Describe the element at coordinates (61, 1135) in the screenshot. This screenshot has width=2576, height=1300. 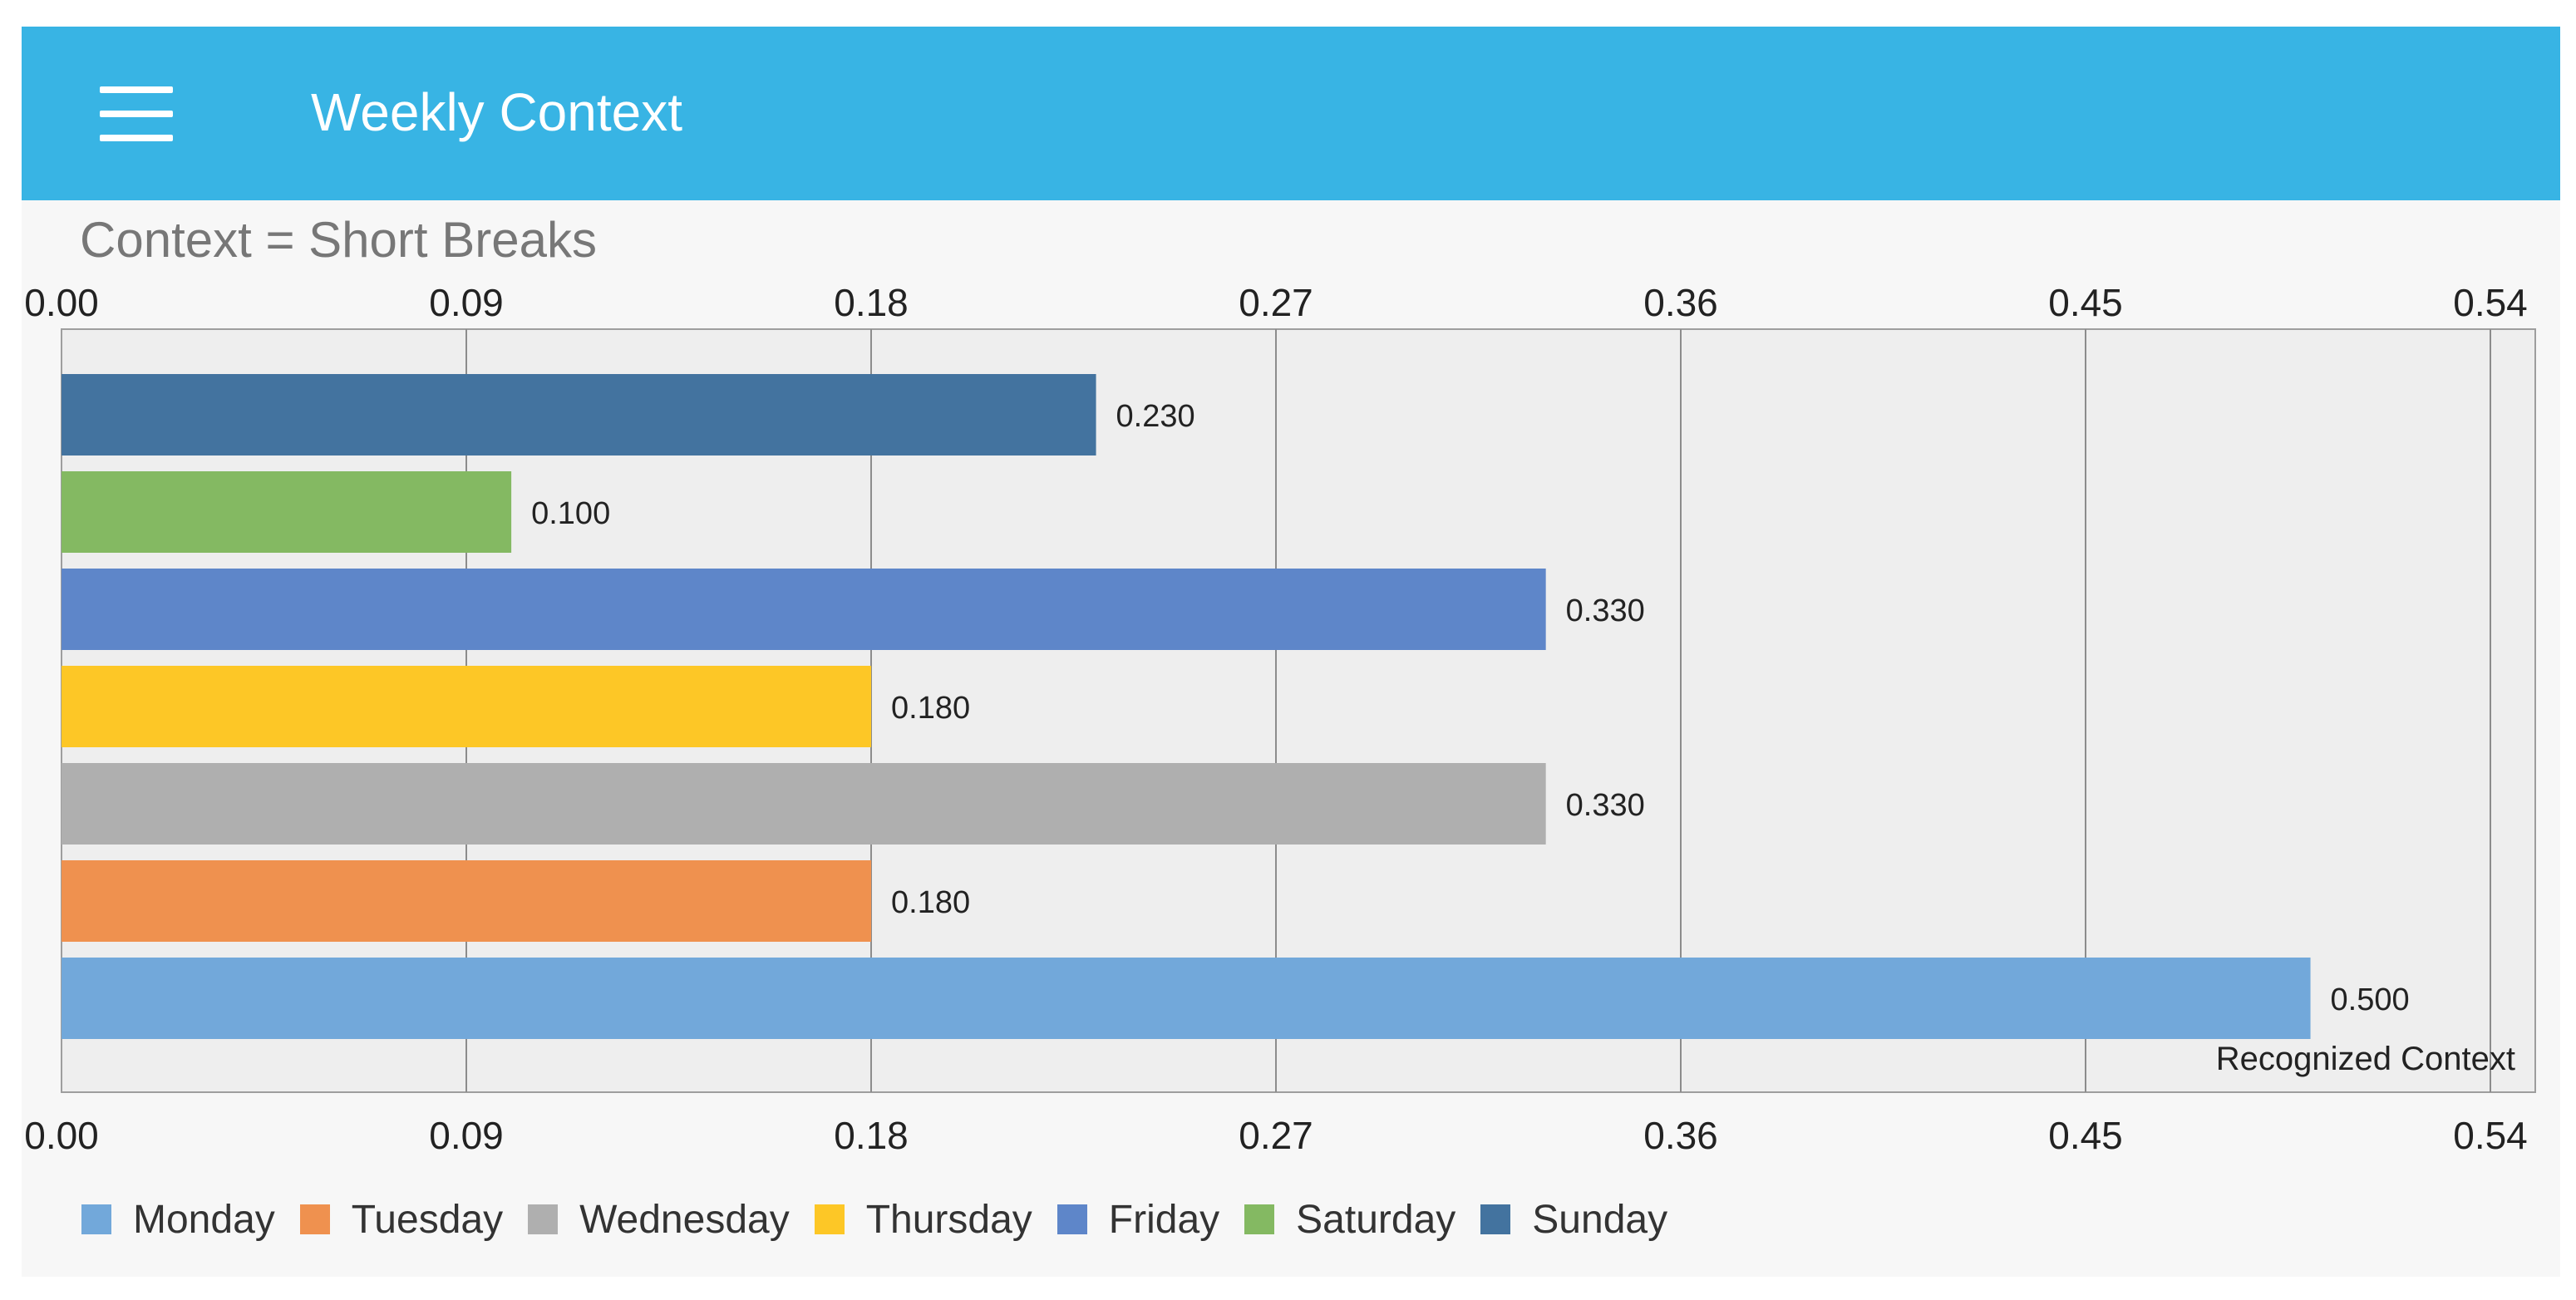
I see `x-tick-label-bottom: 0.00` at that location.